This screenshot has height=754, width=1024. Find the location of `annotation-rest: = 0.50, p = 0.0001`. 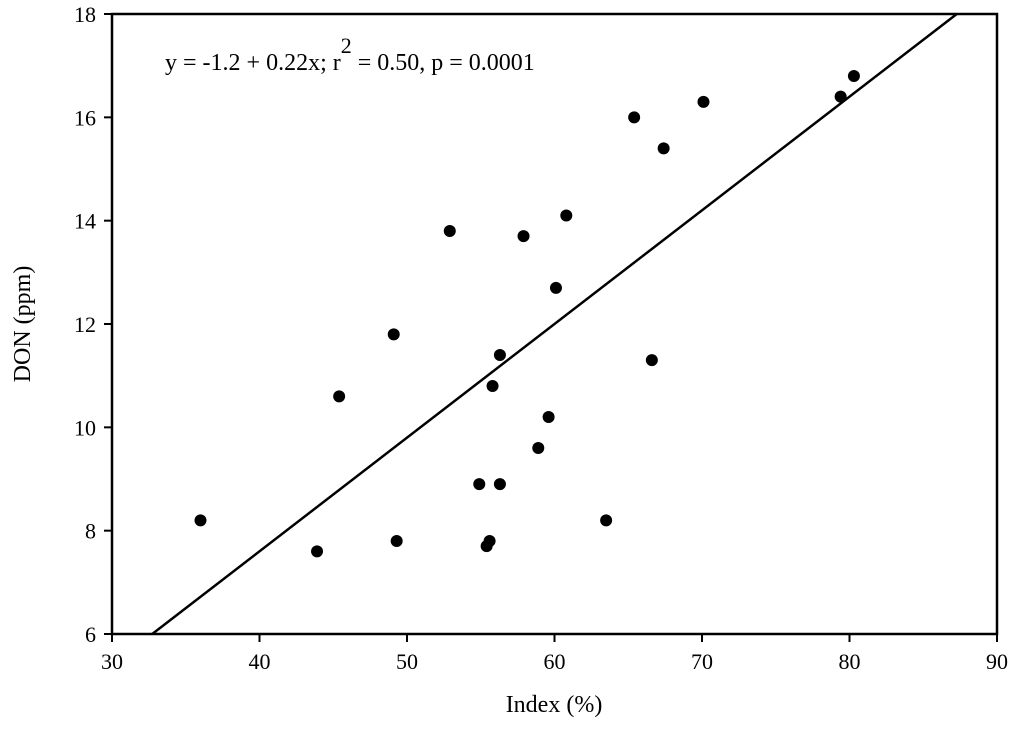

annotation-rest: = 0.50, p = 0.0001 is located at coordinates (443, 63).